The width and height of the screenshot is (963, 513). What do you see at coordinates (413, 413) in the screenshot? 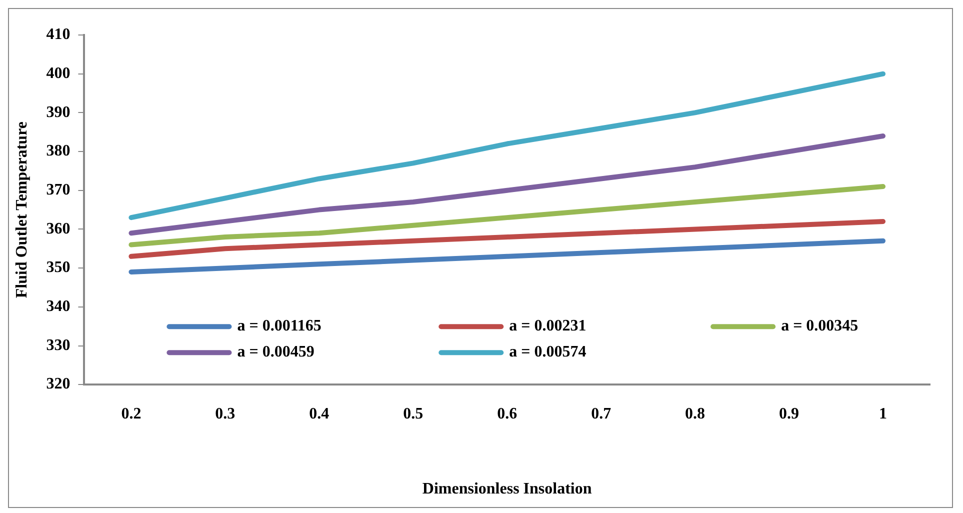
I see `x-tick-label: 0.5` at bounding box center [413, 413].